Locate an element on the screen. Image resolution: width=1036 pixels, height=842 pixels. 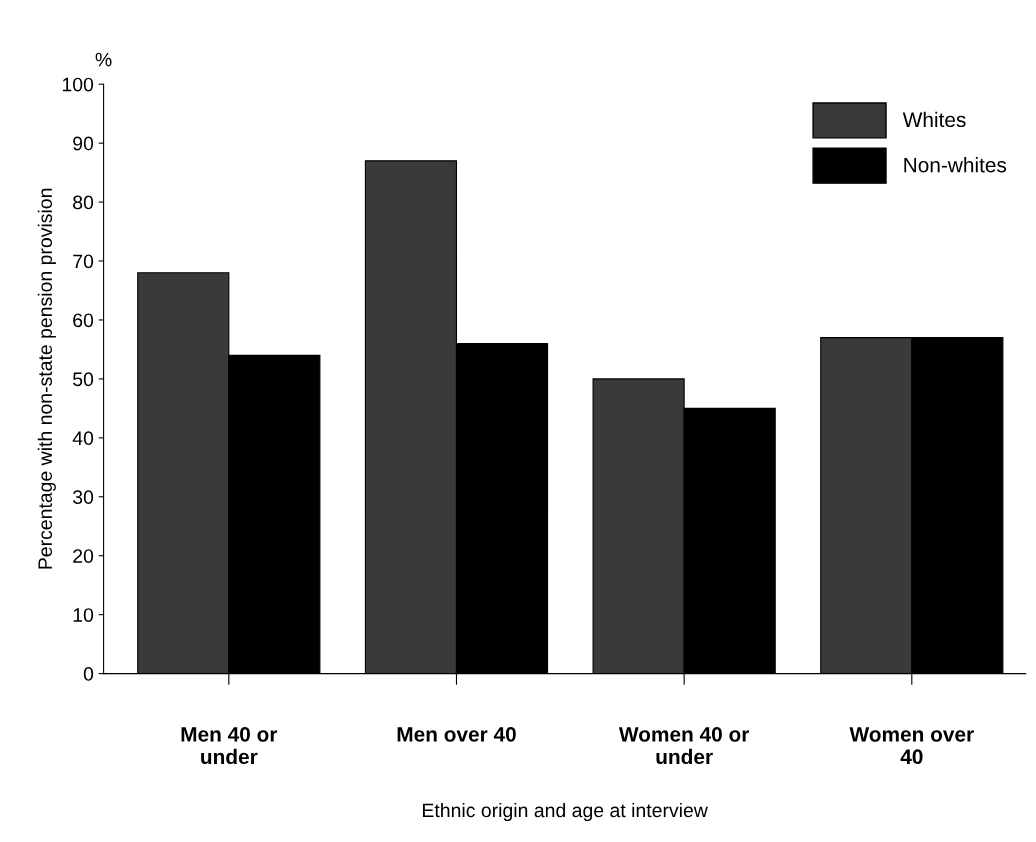
x-tick-label: Women over 40 is located at coordinates (911, 746).